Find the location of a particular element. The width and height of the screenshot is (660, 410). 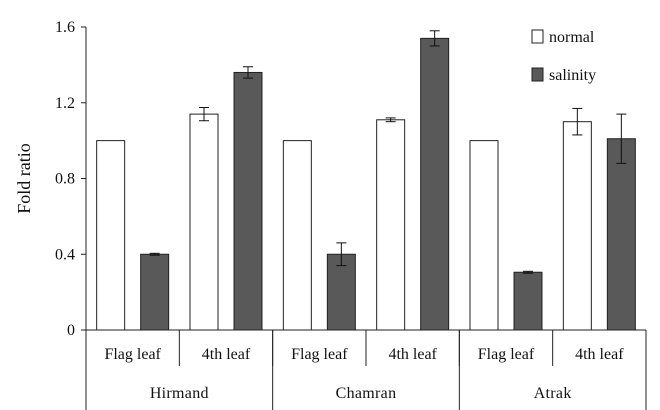

y-axis-title: Fold ratio is located at coordinates (24, 178).